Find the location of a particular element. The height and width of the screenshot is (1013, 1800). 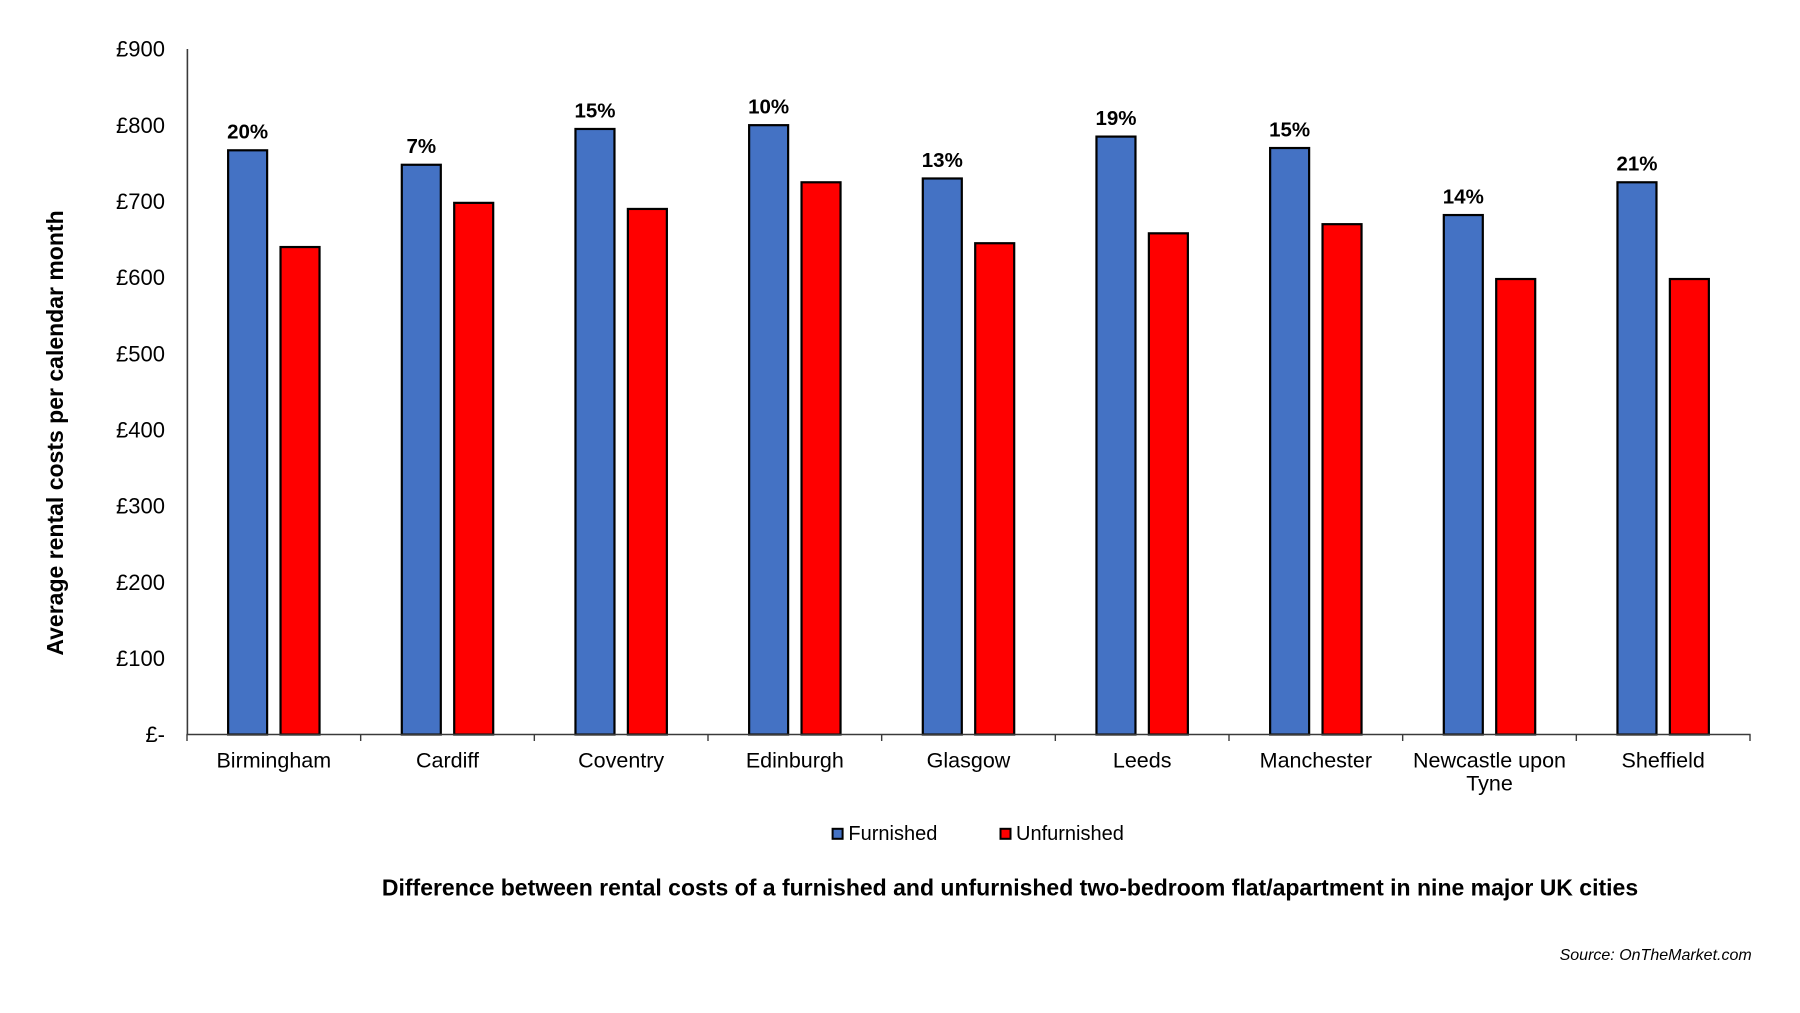

svg-text: Edinburgh is located at coordinates (795, 761).